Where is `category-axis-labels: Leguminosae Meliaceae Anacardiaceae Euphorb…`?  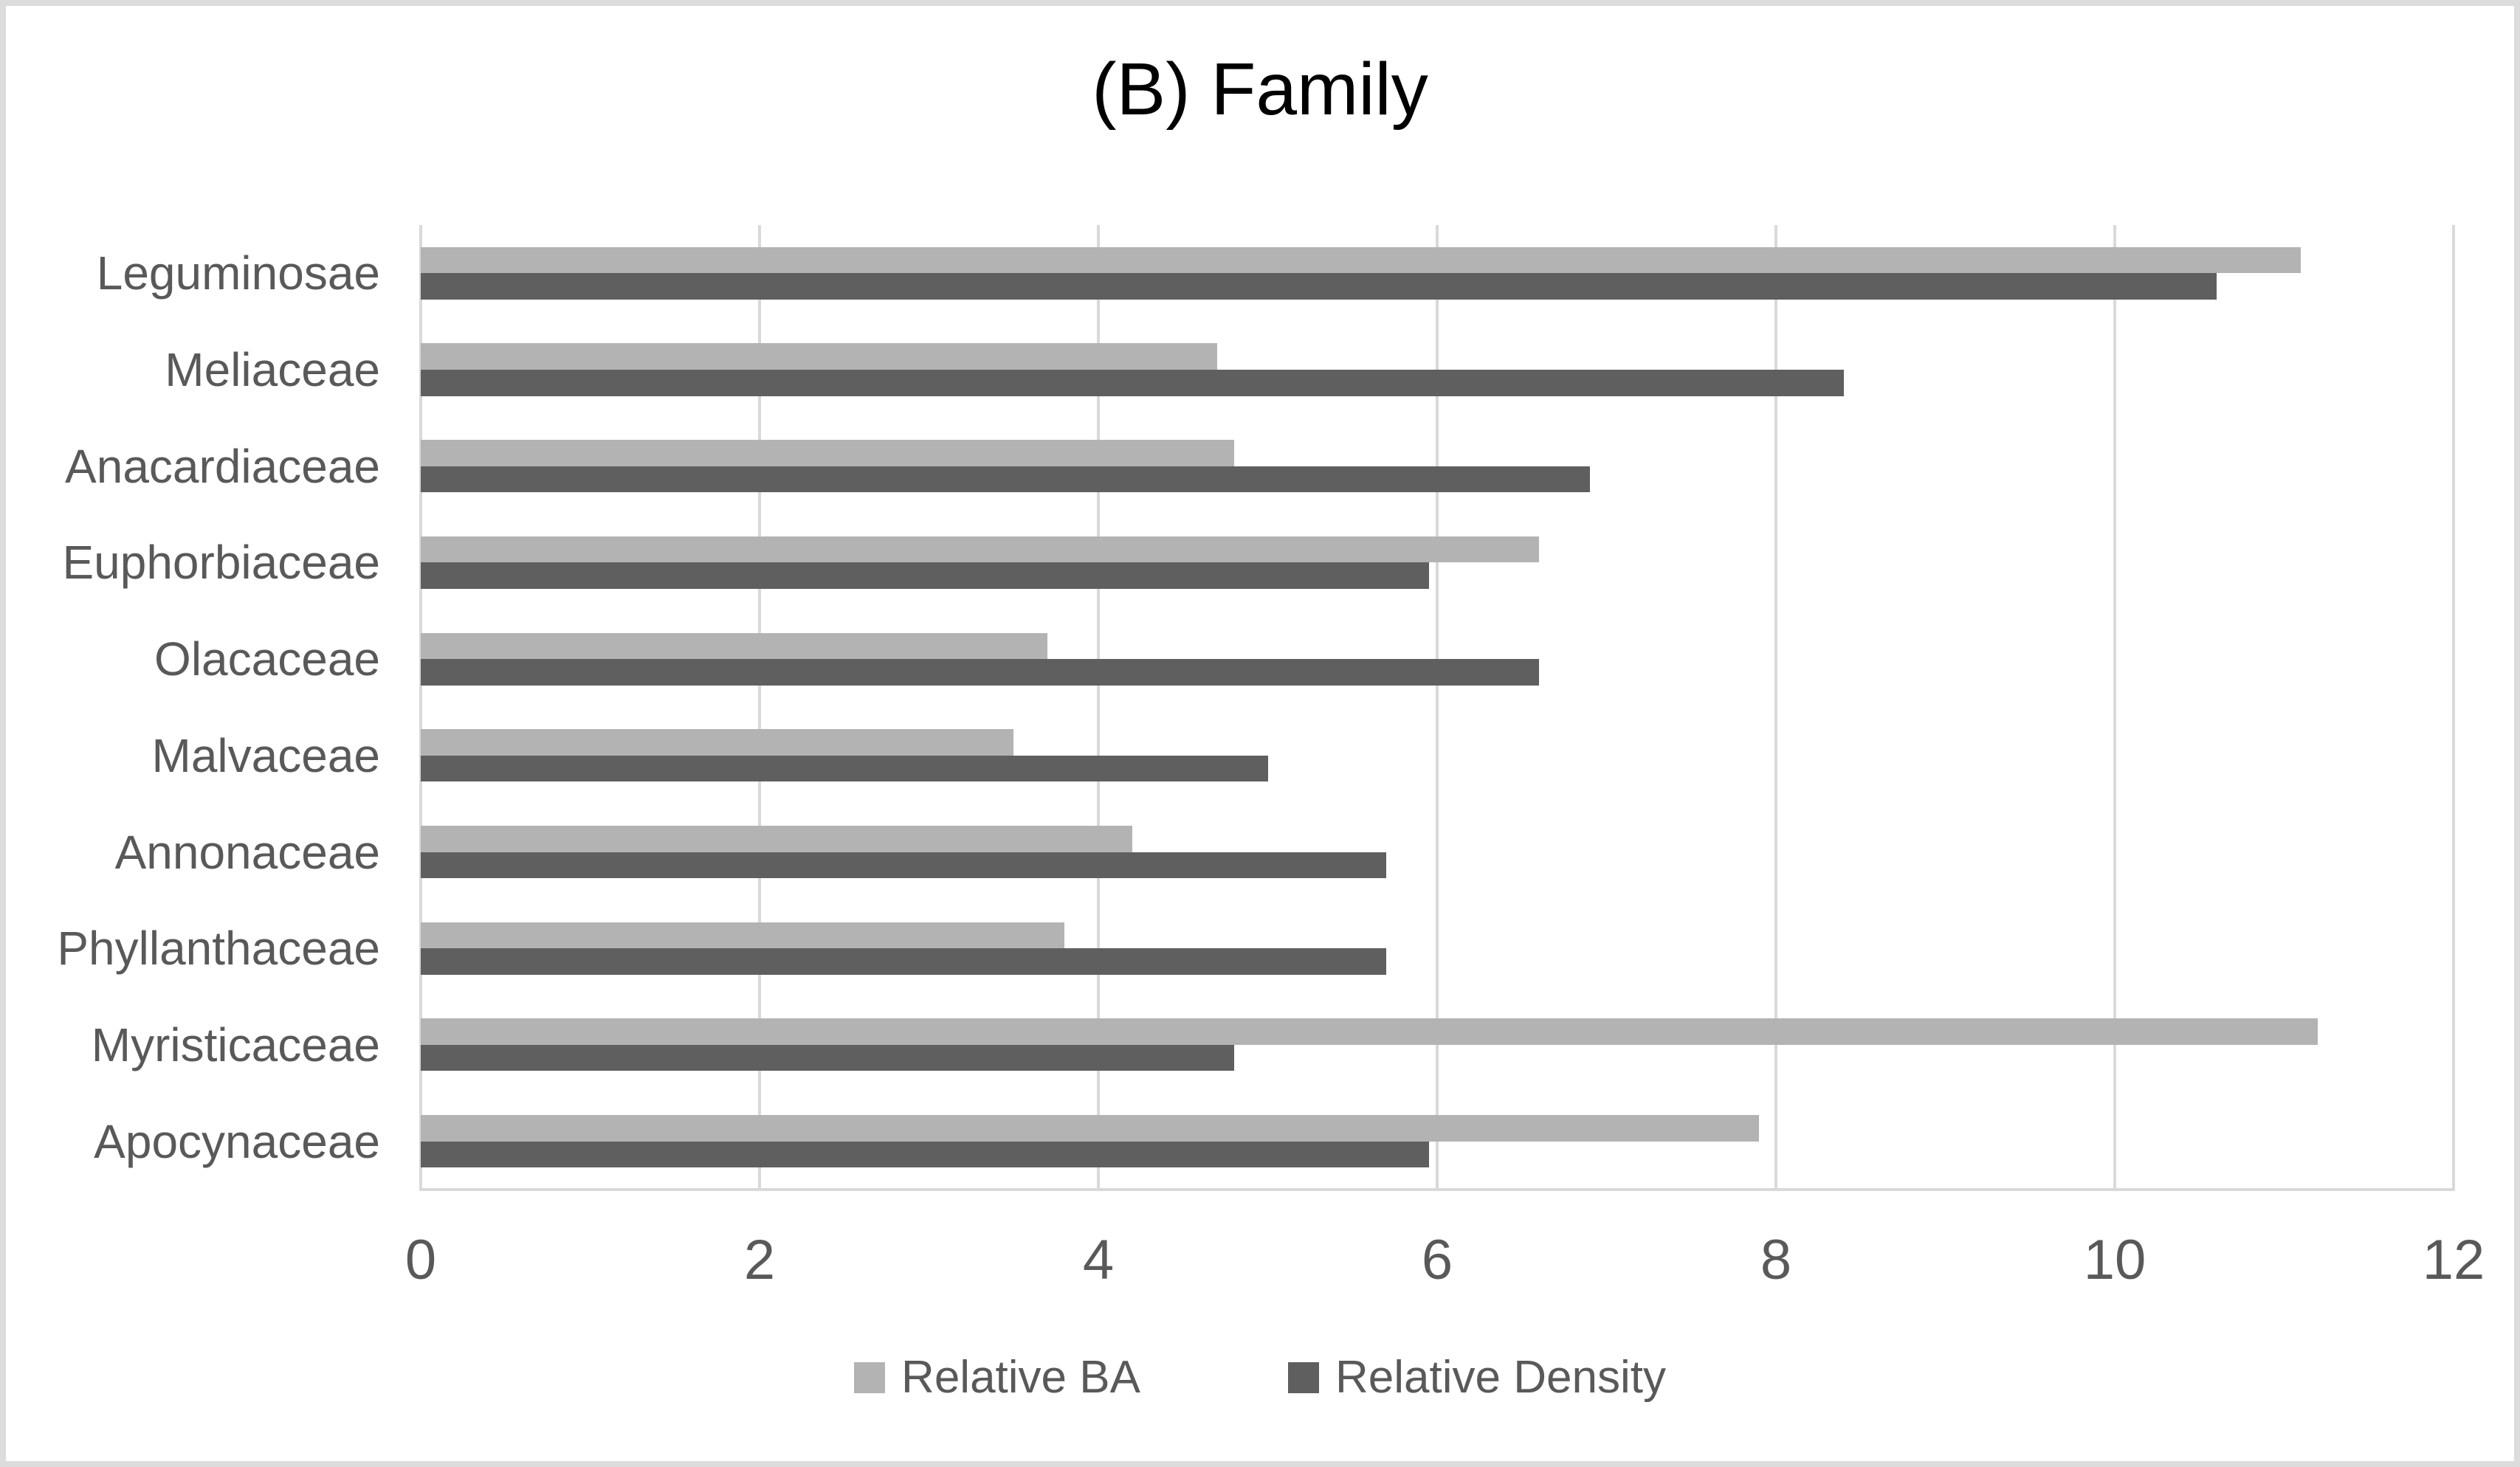
category-axis-labels: Leguminosae Meliaceae Anacardiaceae Euphorb… is located at coordinates (193, 707).